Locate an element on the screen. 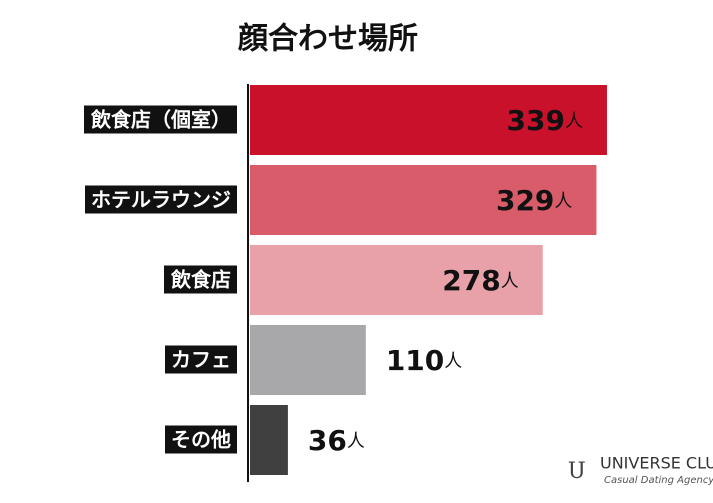  value-label: 110人 is located at coordinates (424, 360).